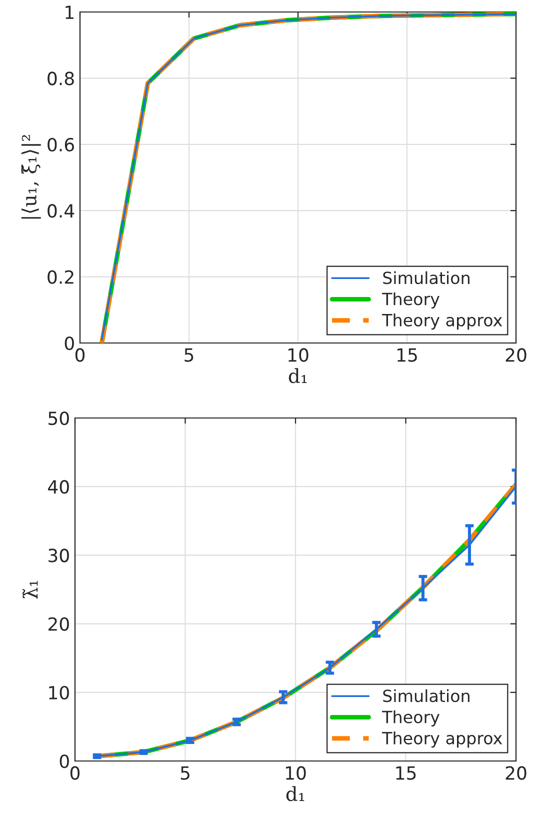  What do you see at coordinates (61, 277) in the screenshot?
I see `y-tick-label: 0.2` at bounding box center [61, 277].